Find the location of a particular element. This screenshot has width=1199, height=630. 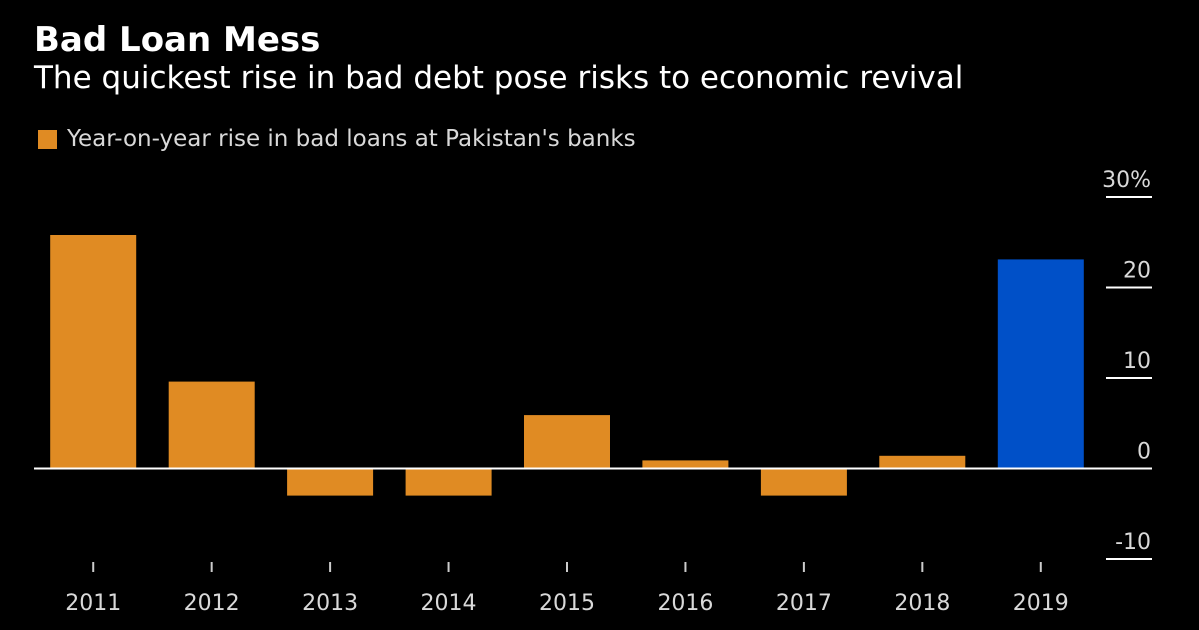

y-tick-label: 10 is located at coordinates (1137, 361).